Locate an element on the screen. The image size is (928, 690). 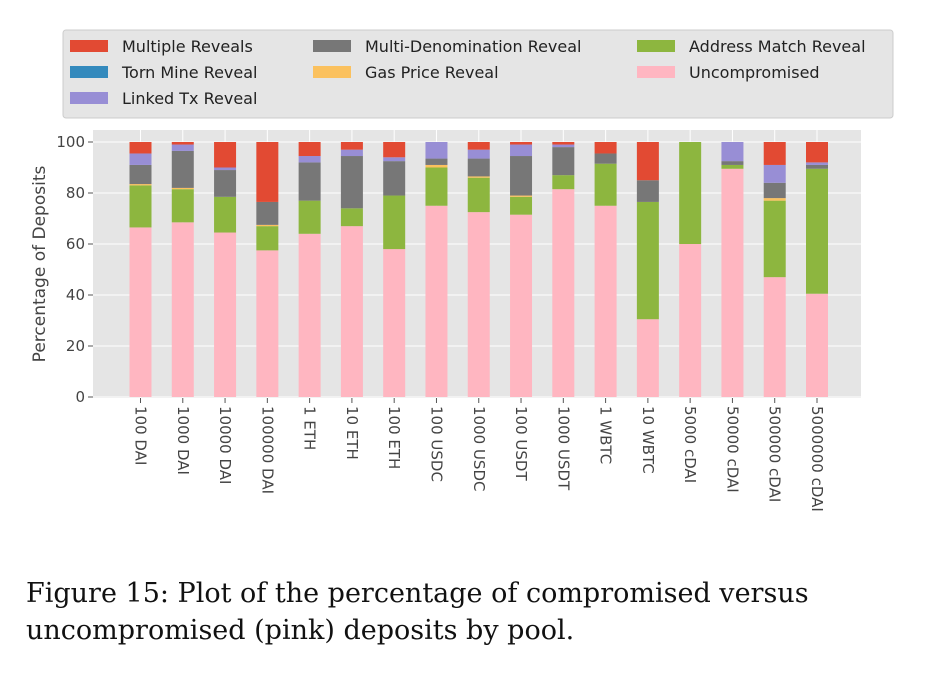
x-tick-label: 100000 DAI is located at coordinates (267, 450).